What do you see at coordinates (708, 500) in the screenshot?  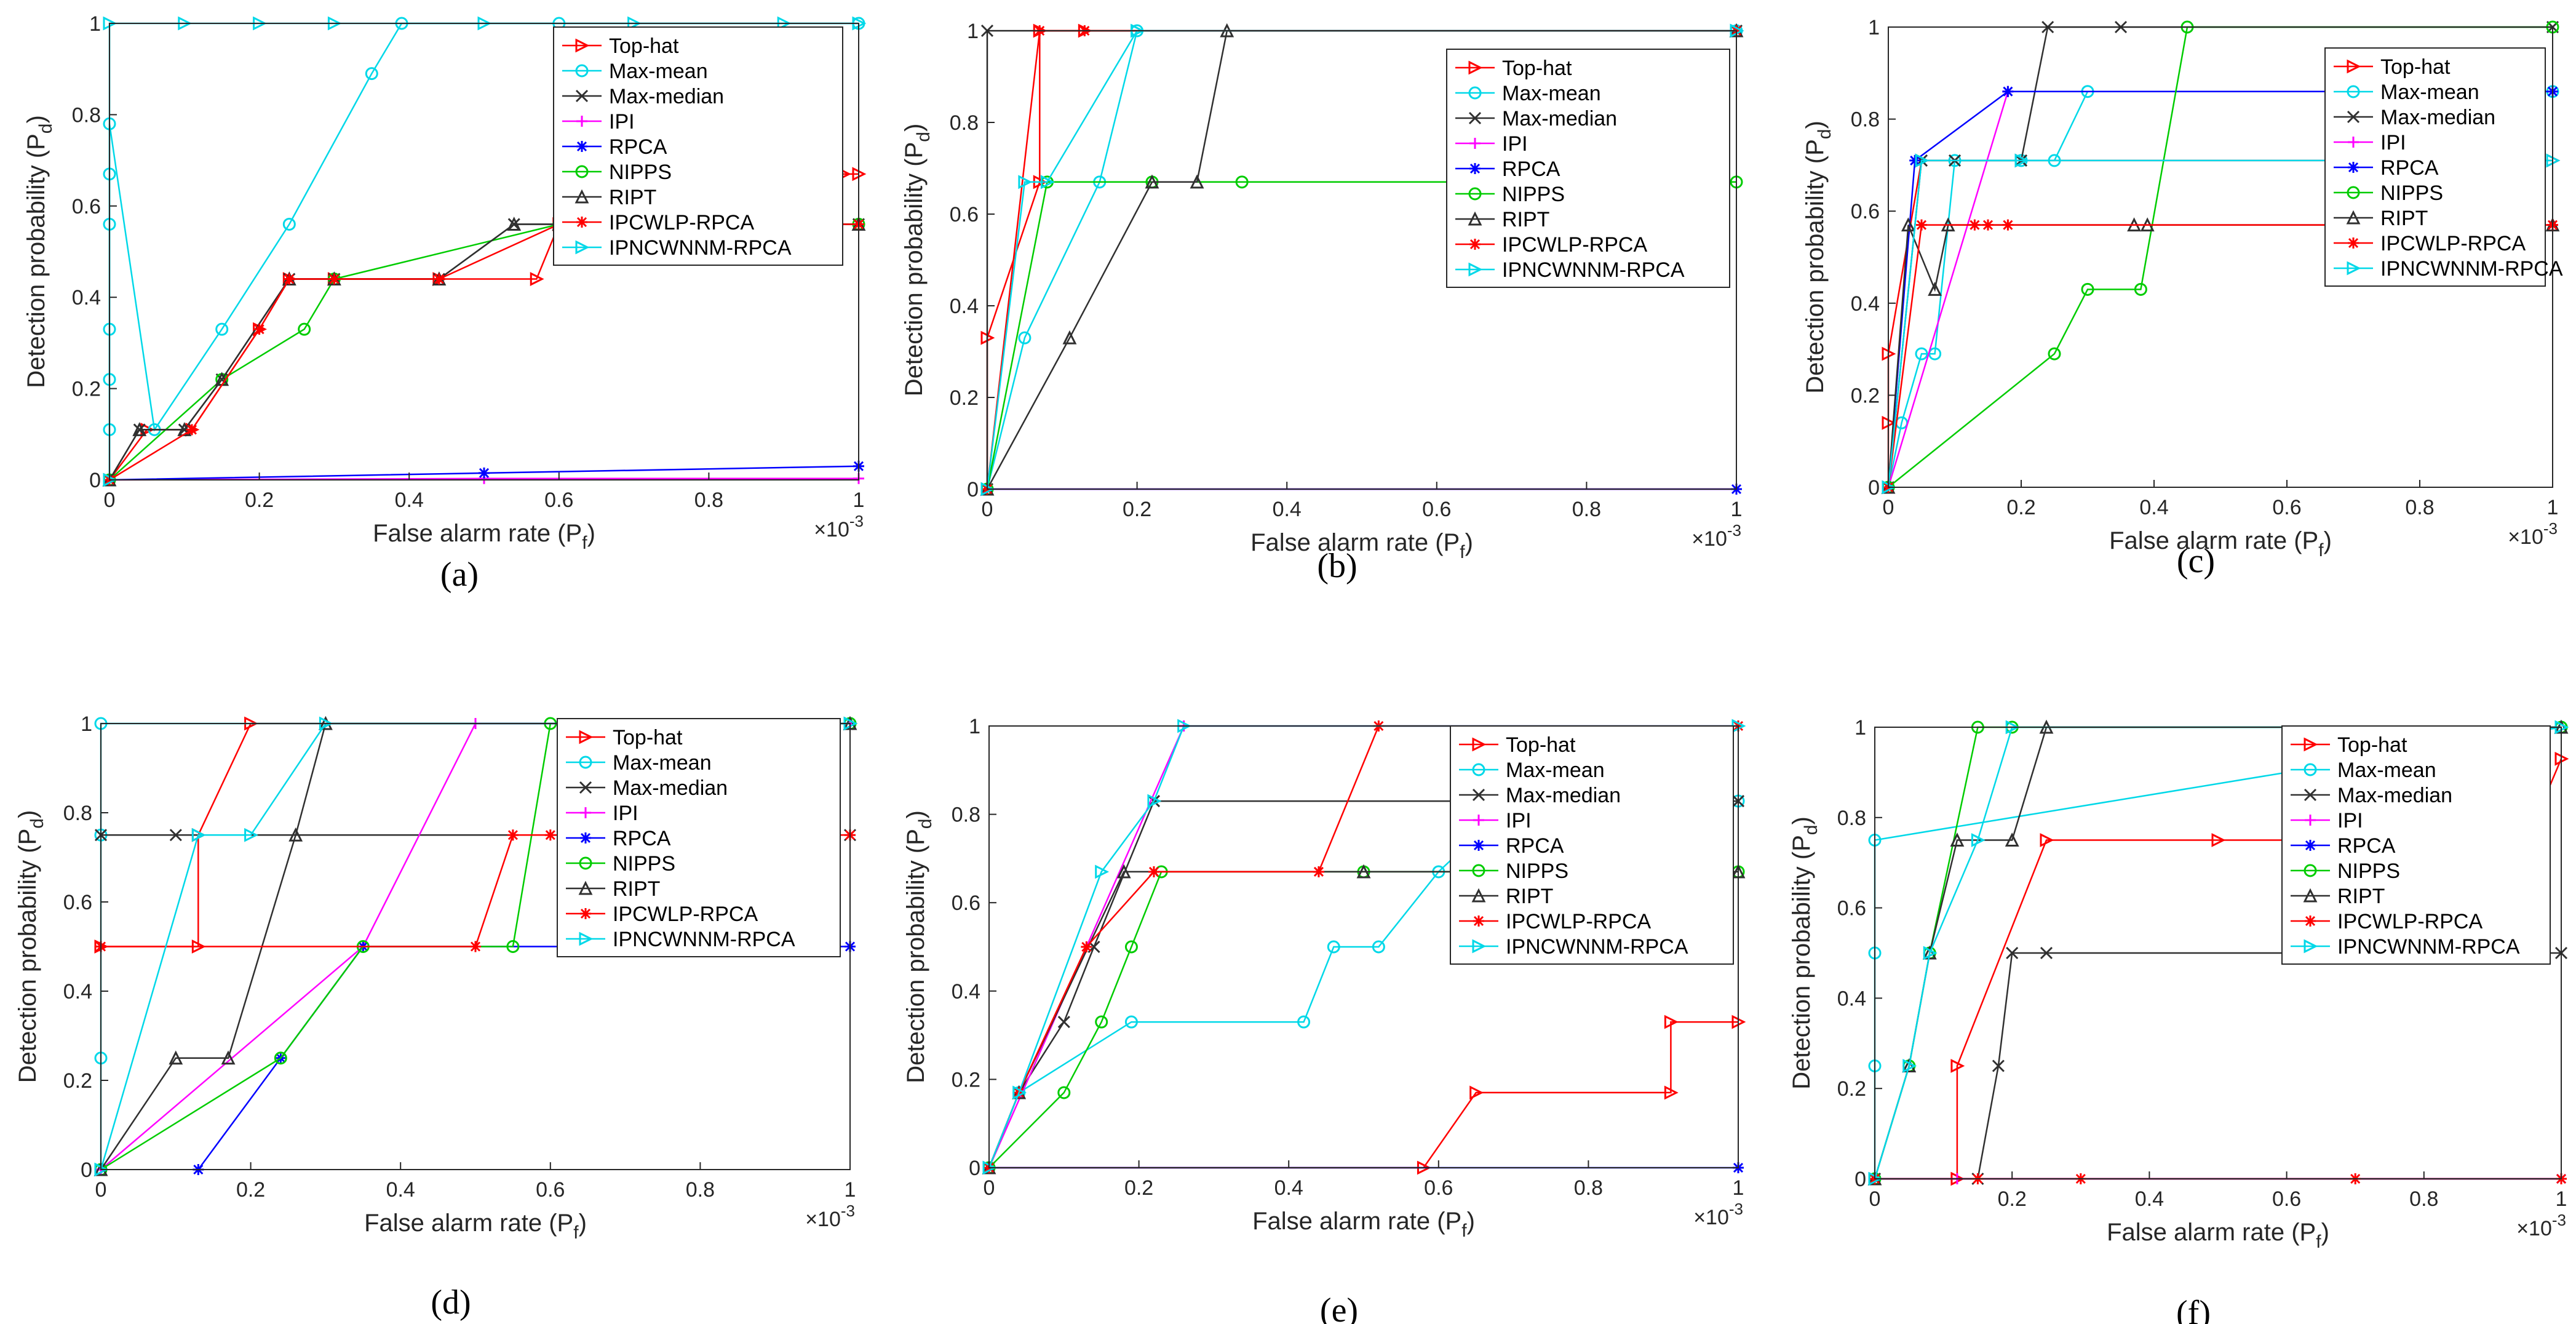 I see `x-tick-label: 0.8` at bounding box center [708, 500].